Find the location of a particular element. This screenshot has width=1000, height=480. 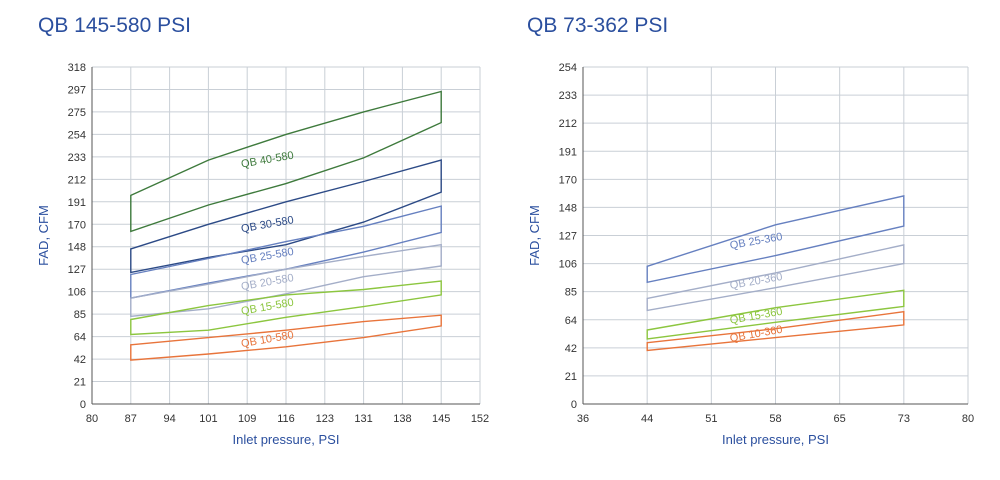

band-label: QB 40-580 is located at coordinates (267, 160).